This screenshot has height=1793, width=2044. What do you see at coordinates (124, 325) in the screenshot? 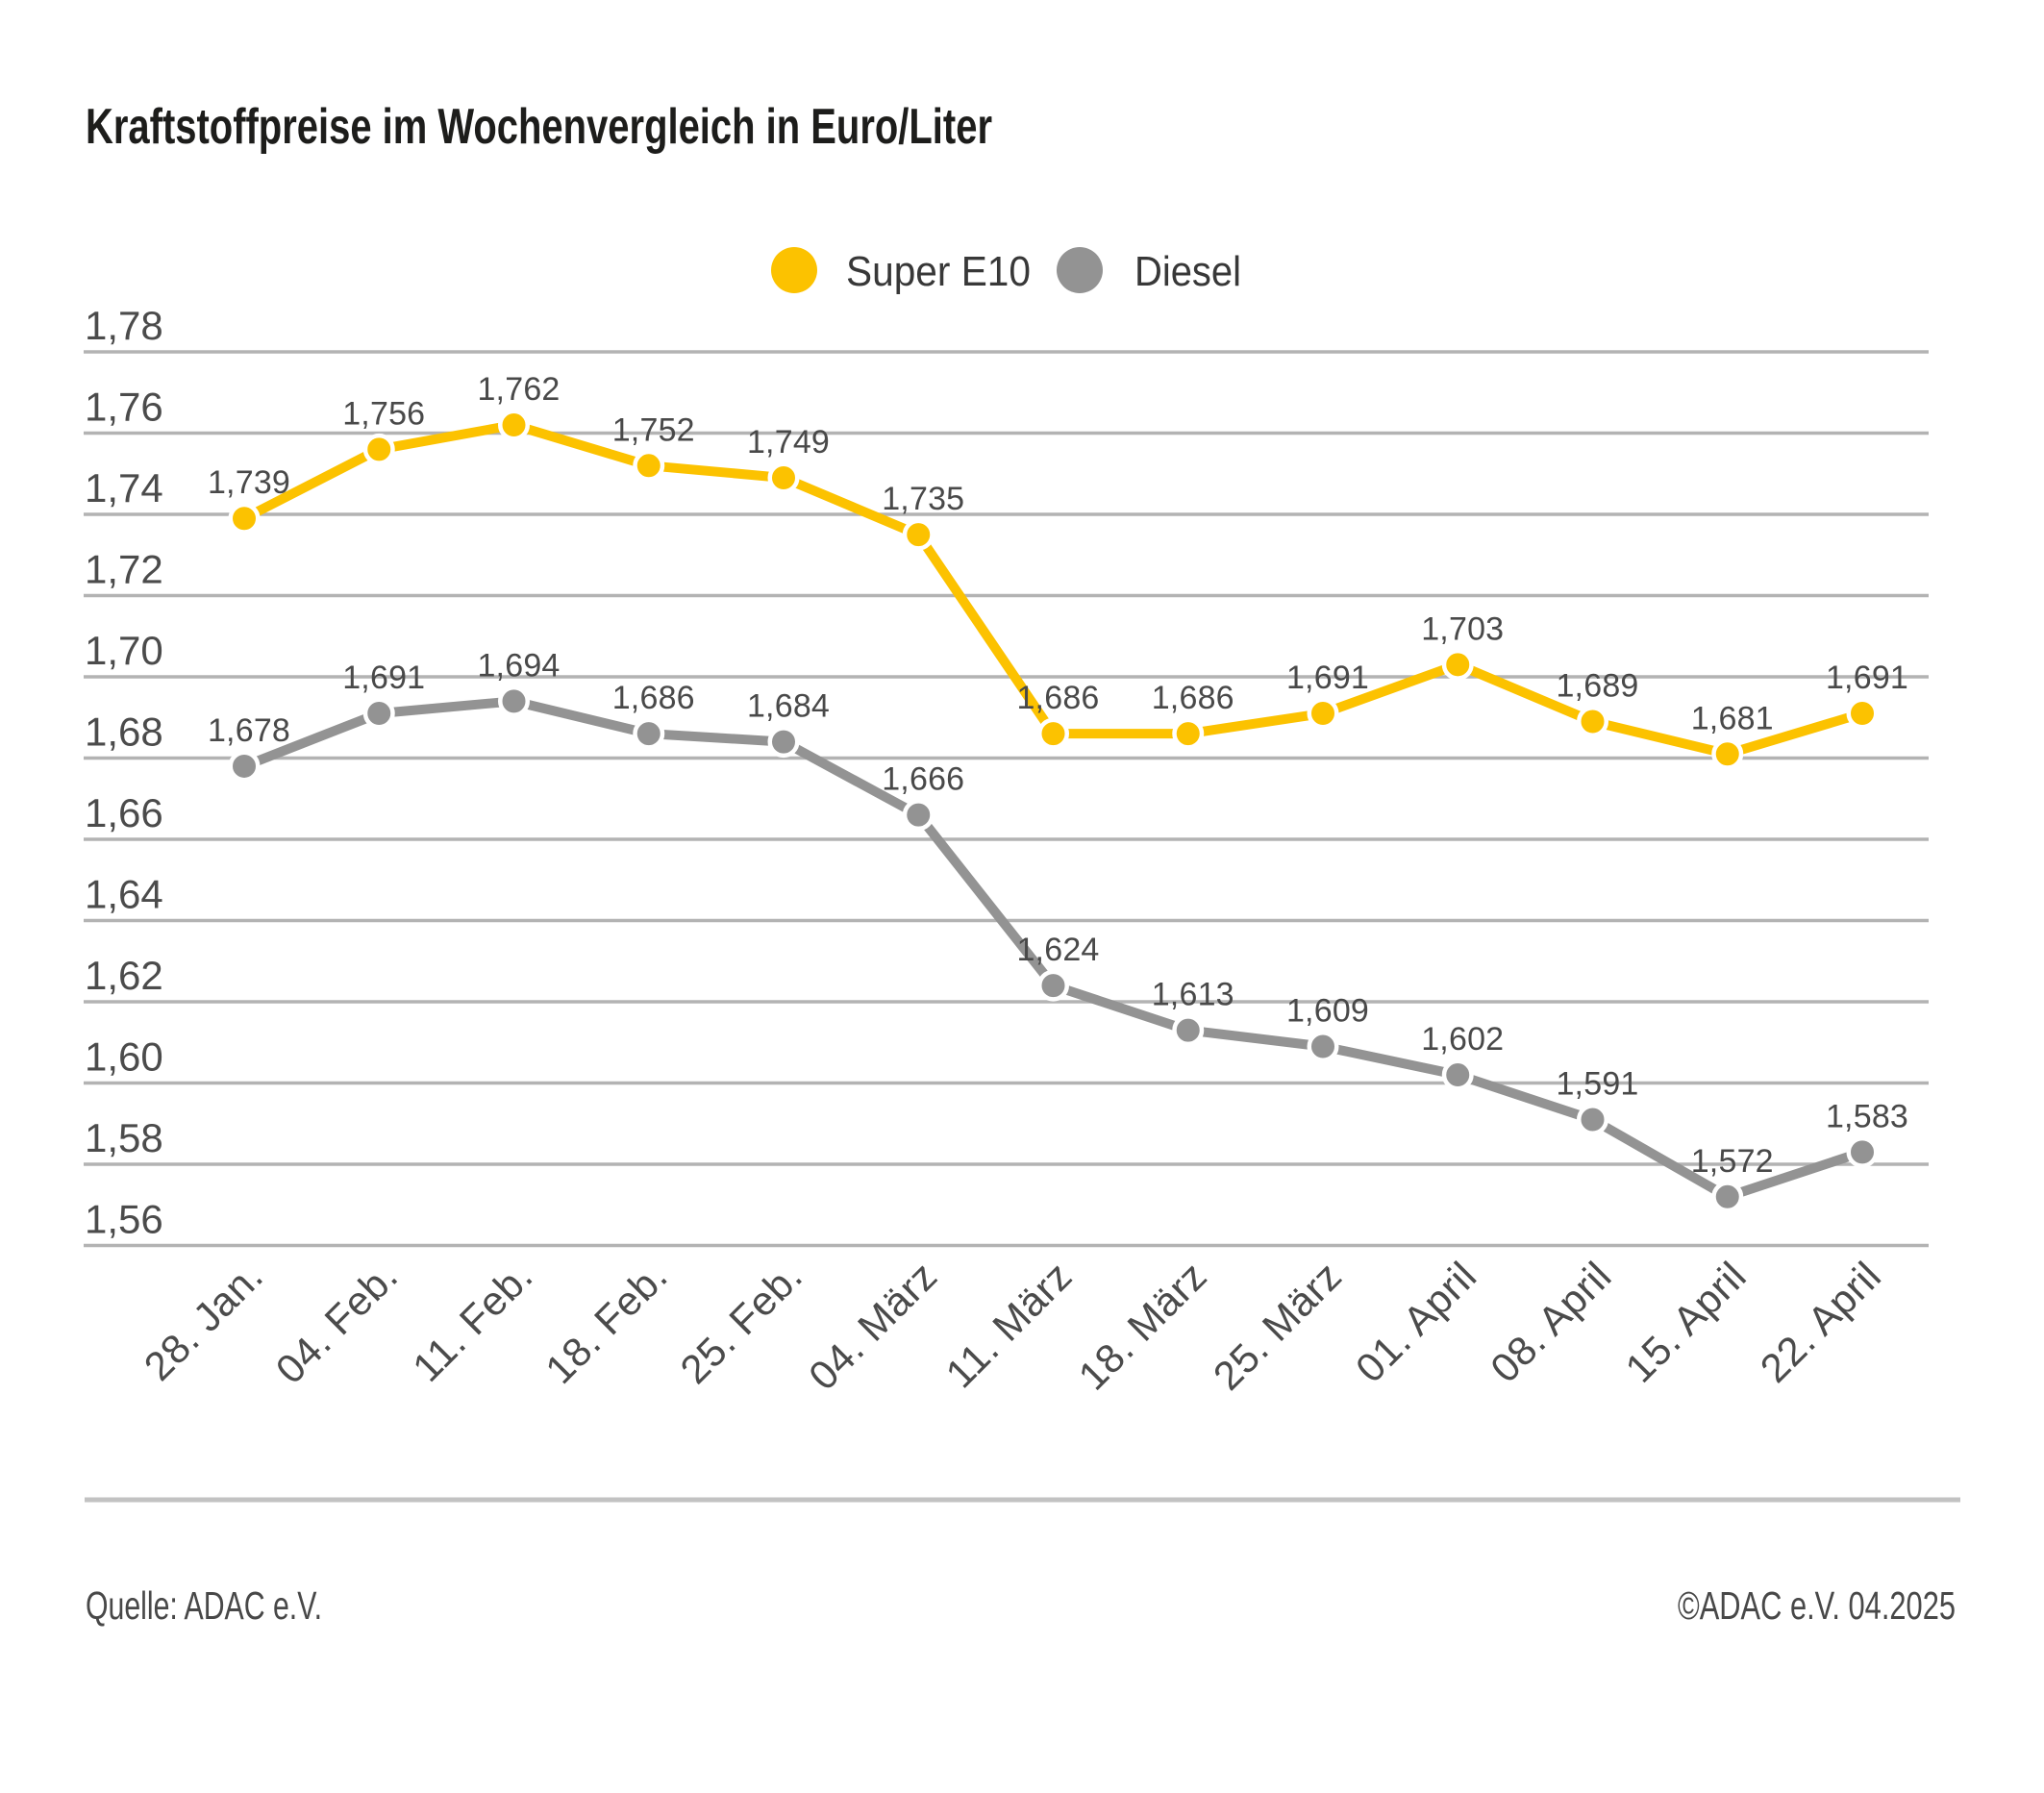
I see `svg-text: 1,78` at bounding box center [124, 325].